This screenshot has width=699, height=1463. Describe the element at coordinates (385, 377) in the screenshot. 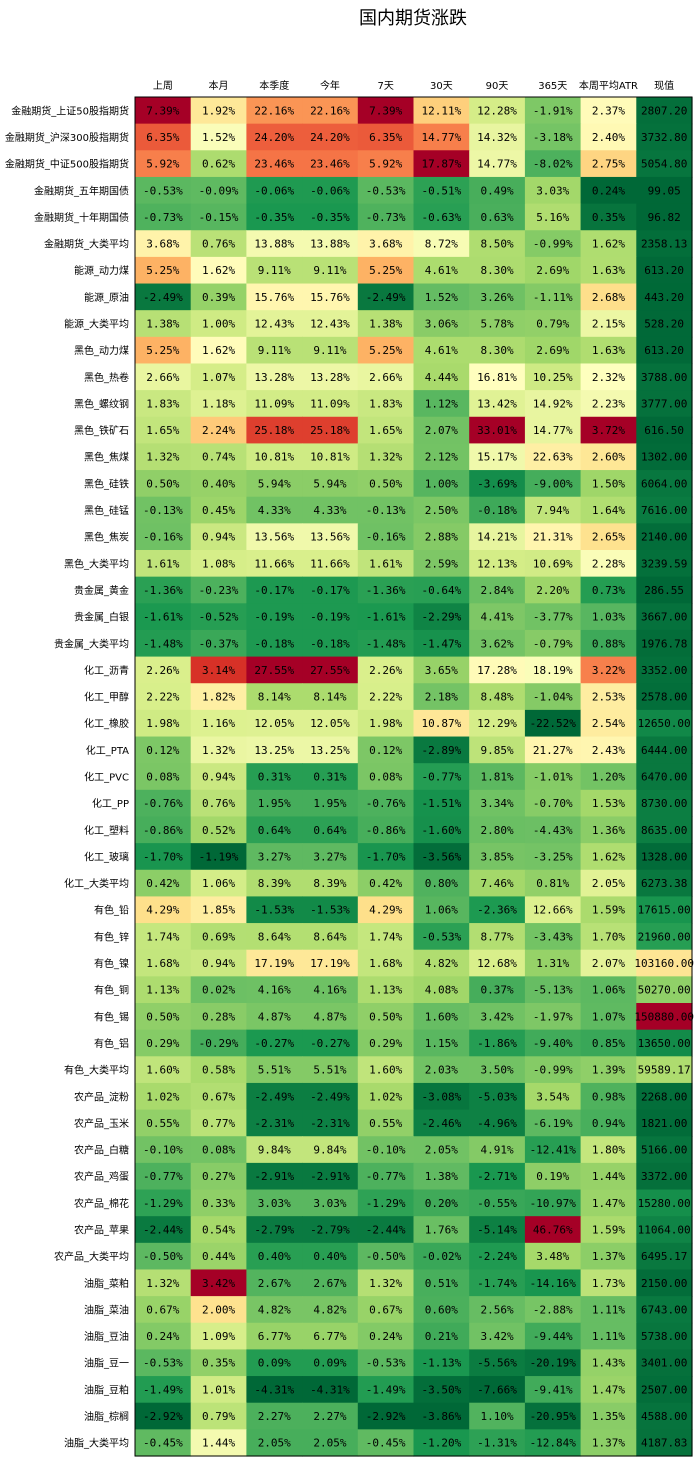

I see `cell-value-label: 2.66%` at that location.